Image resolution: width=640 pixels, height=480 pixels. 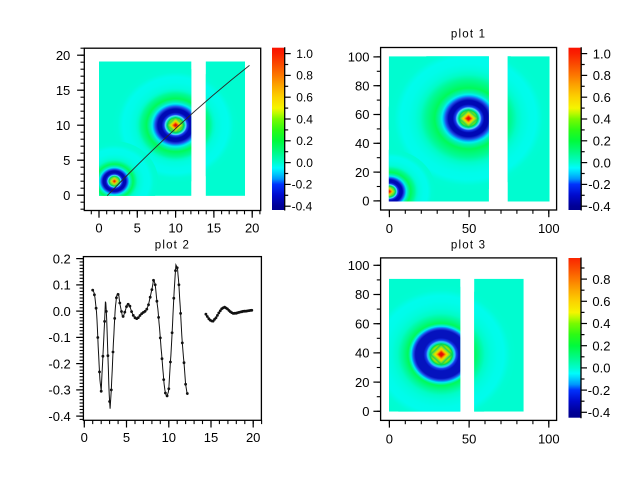 I want to click on svg-text: 0.1, so click(x=62, y=285).